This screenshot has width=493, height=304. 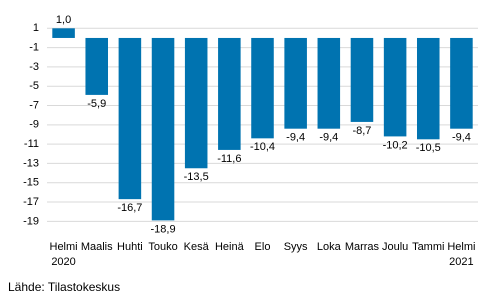 I want to click on value-label: -11,6, so click(x=229, y=159).